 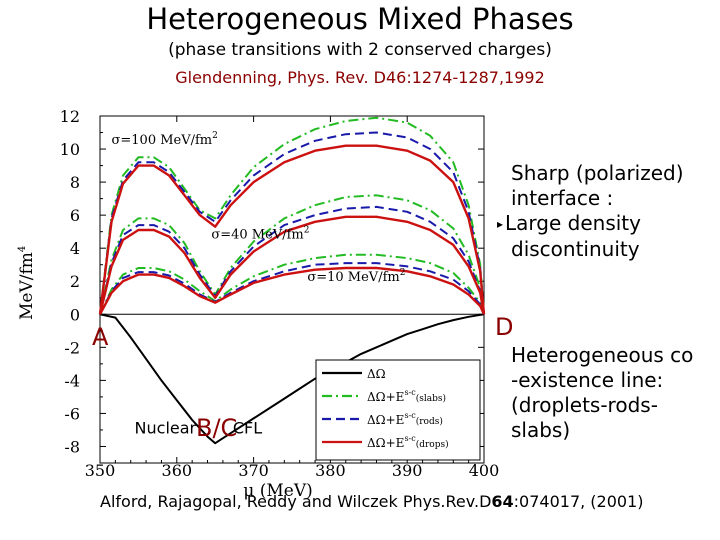 What do you see at coordinates (177, 470) in the screenshot?
I see `x-tick-label: 360` at bounding box center [177, 470].